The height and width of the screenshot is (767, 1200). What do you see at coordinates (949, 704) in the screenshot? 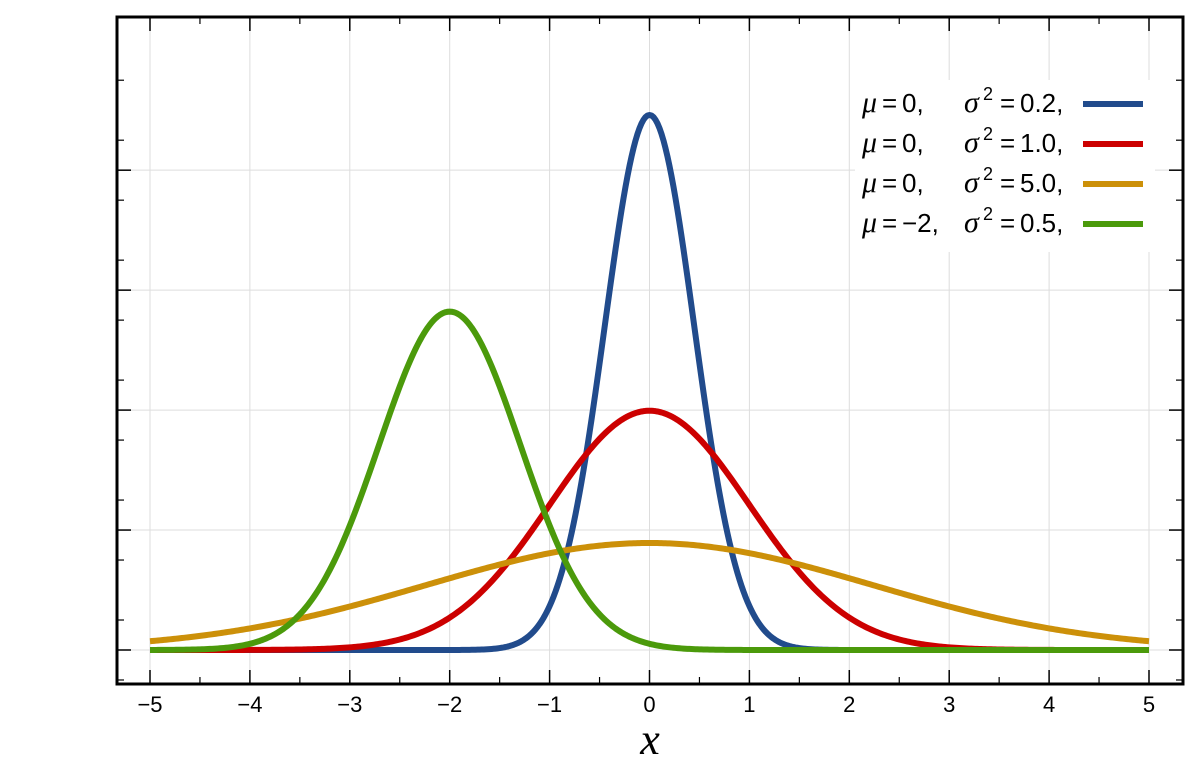
I see `x-tick-label: 3` at bounding box center [949, 704].